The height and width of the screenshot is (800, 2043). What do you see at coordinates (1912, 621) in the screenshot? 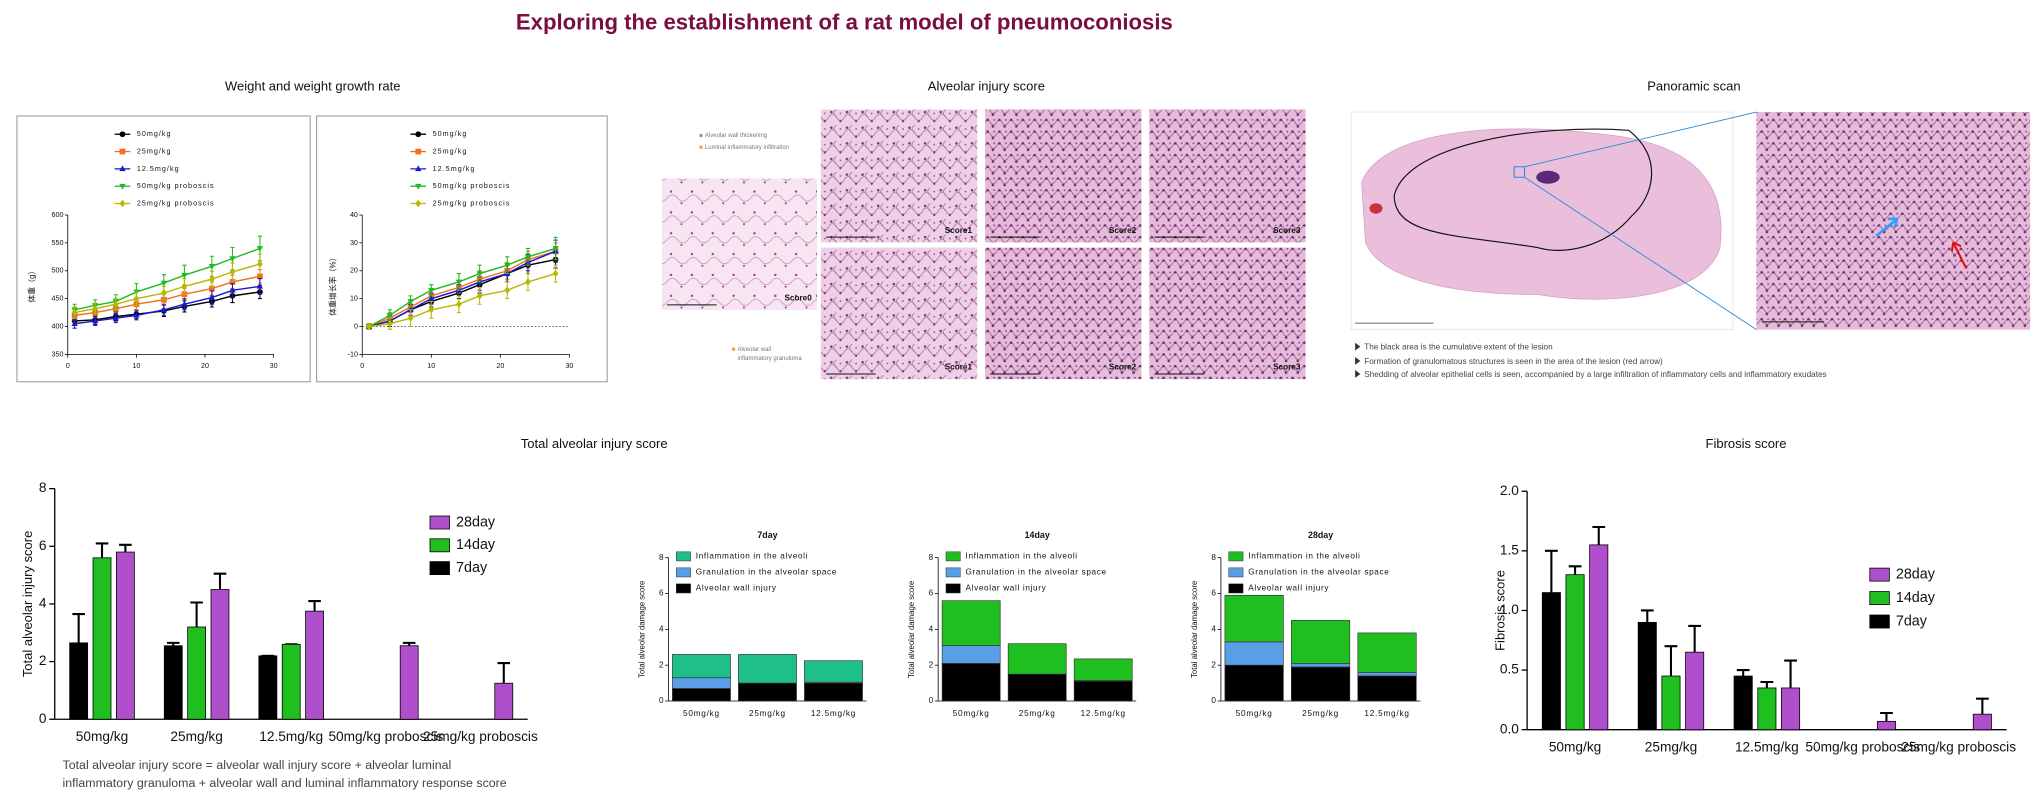
I see `legend-label: 7day` at bounding box center [1912, 621].